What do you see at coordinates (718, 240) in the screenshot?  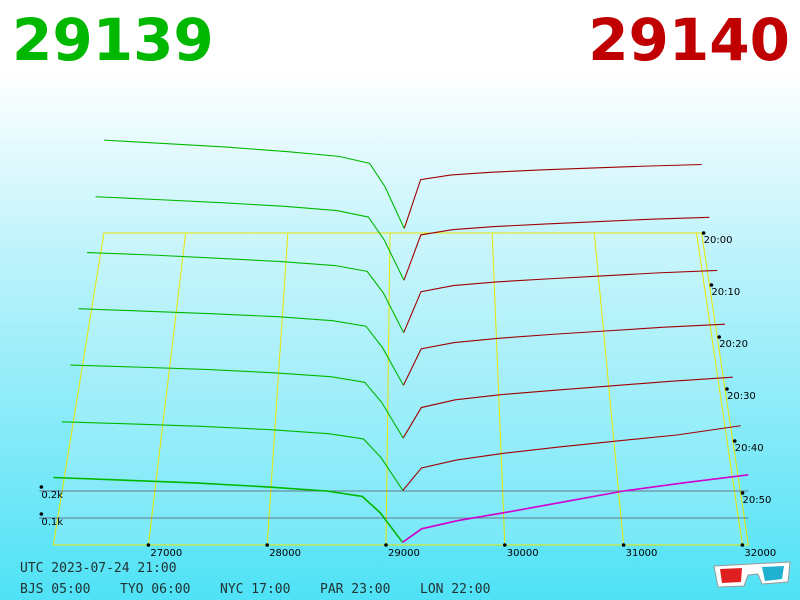 I see `time-tick-label: 20:00` at bounding box center [718, 240].